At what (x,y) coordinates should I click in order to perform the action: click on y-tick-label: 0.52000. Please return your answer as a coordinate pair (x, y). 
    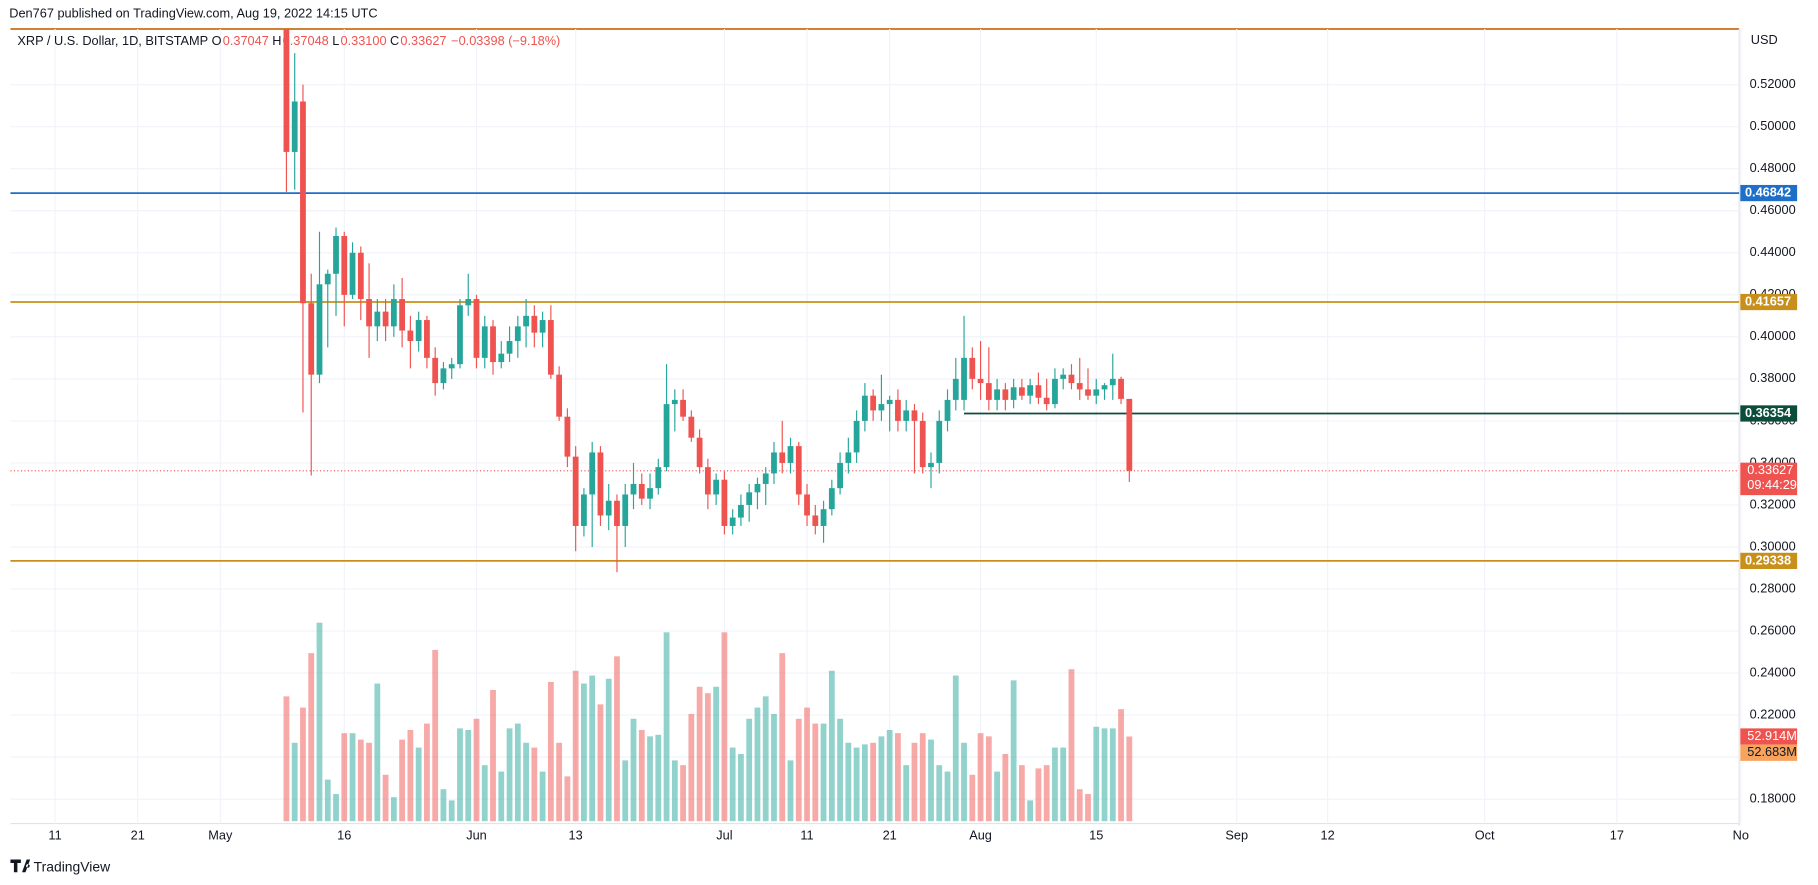
    Looking at the image, I should click on (1773, 83).